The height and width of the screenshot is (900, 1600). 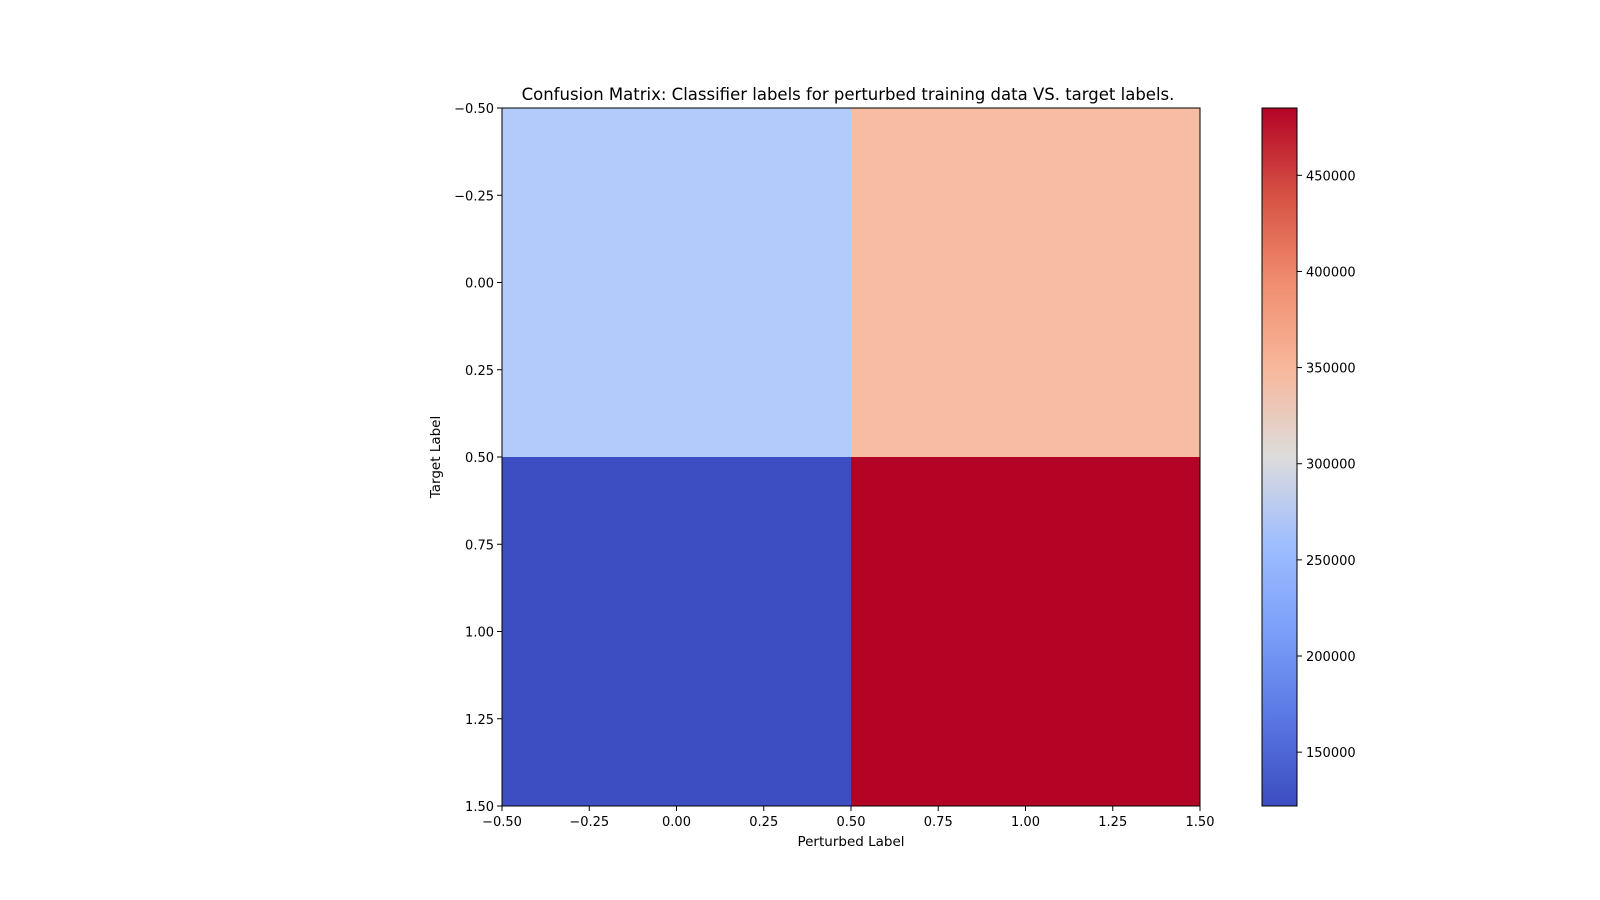 I want to click on y-axis-label: Target Label, so click(x=436, y=457).